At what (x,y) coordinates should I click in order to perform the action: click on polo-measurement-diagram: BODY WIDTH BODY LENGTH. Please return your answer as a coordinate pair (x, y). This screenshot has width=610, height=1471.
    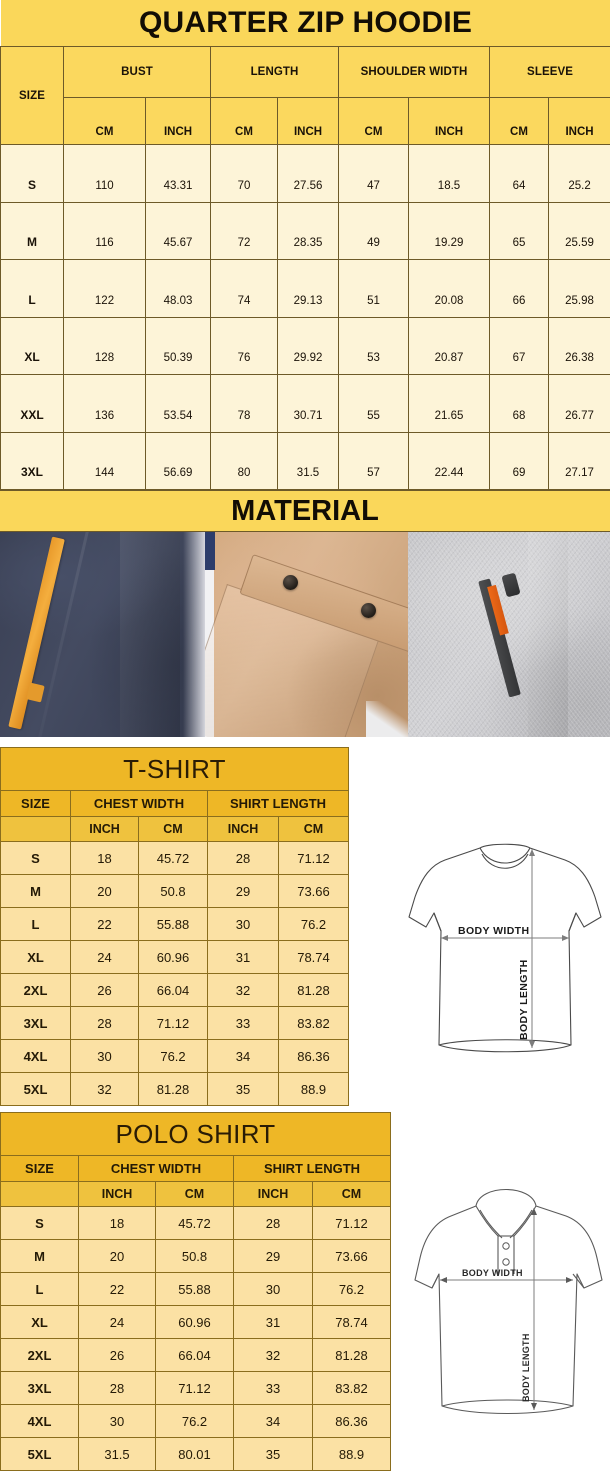
    Looking at the image, I should click on (509, 1303).